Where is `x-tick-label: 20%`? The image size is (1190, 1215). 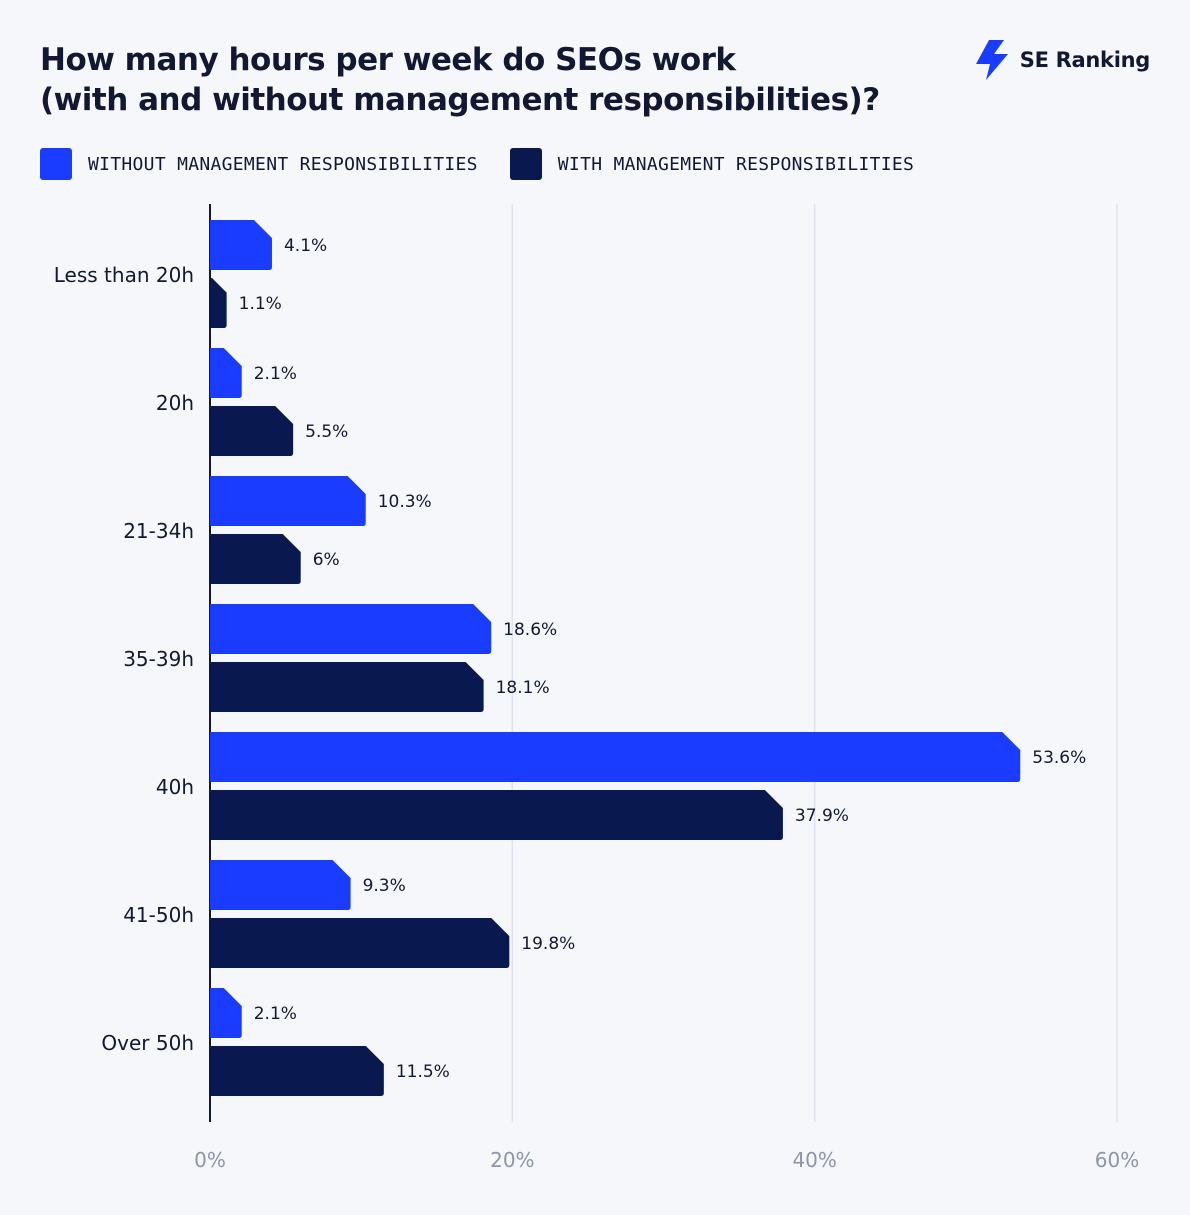 x-tick-label: 20% is located at coordinates (512, 1160).